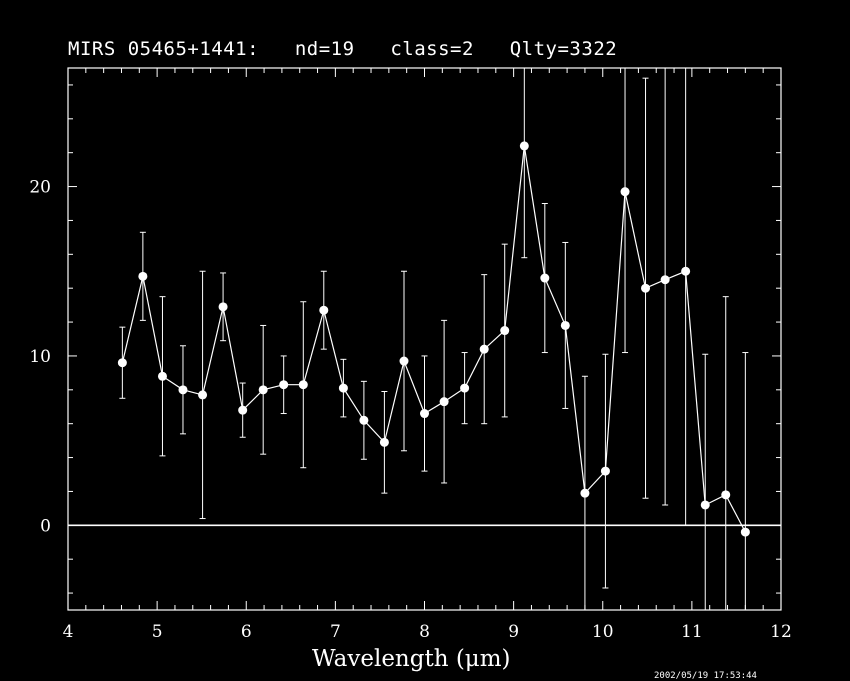 This screenshot has width=850, height=681. I want to click on x-axis-label: Wavelength (μm), so click(411, 659).